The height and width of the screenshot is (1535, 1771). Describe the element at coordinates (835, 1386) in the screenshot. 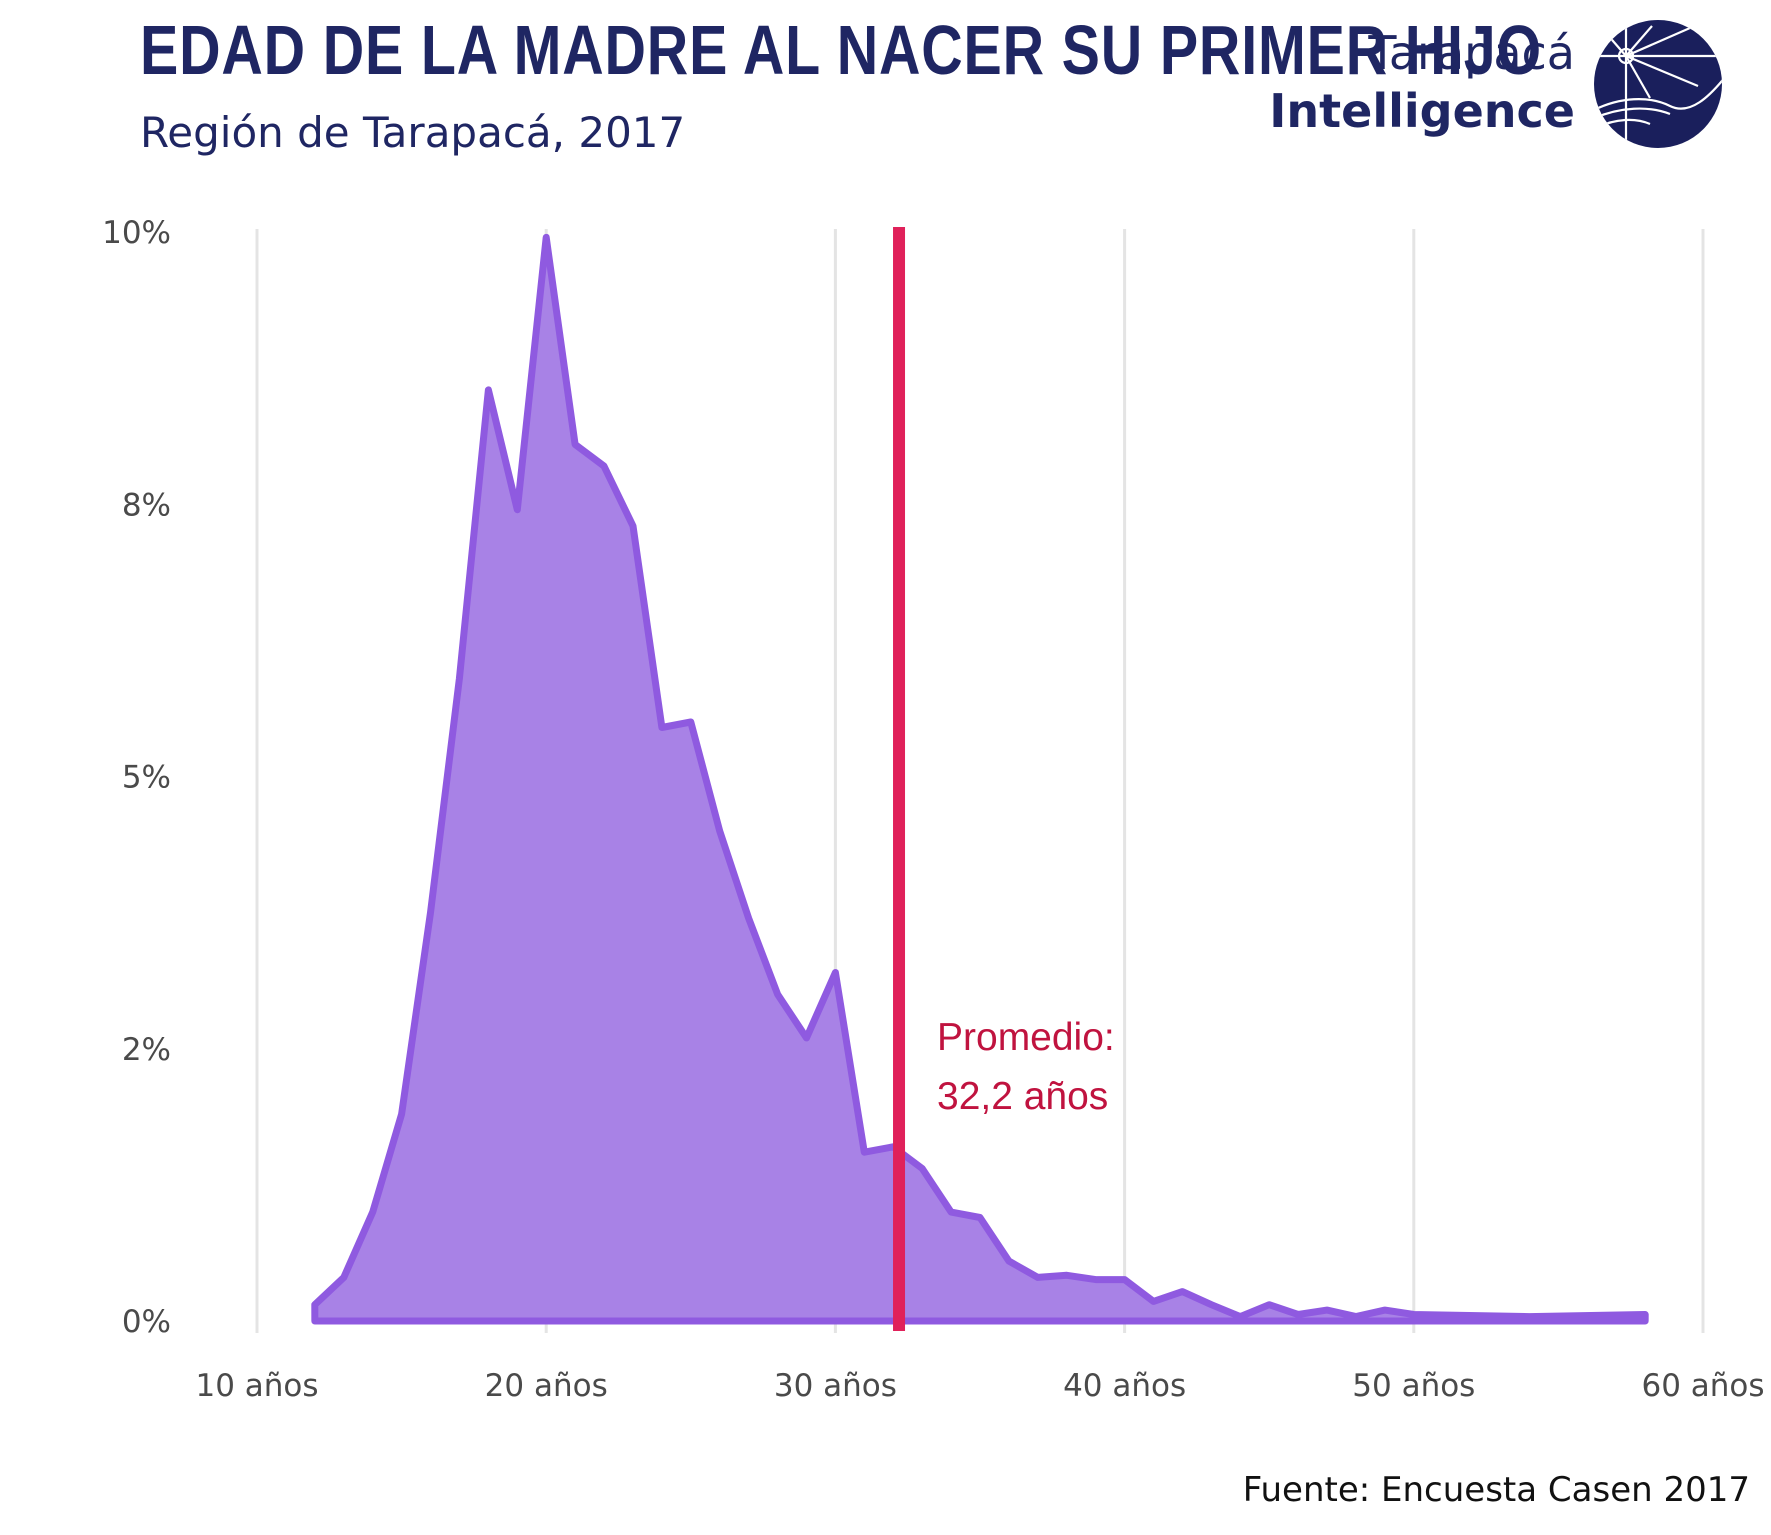

I see `x-tick-label: 30 años` at that location.